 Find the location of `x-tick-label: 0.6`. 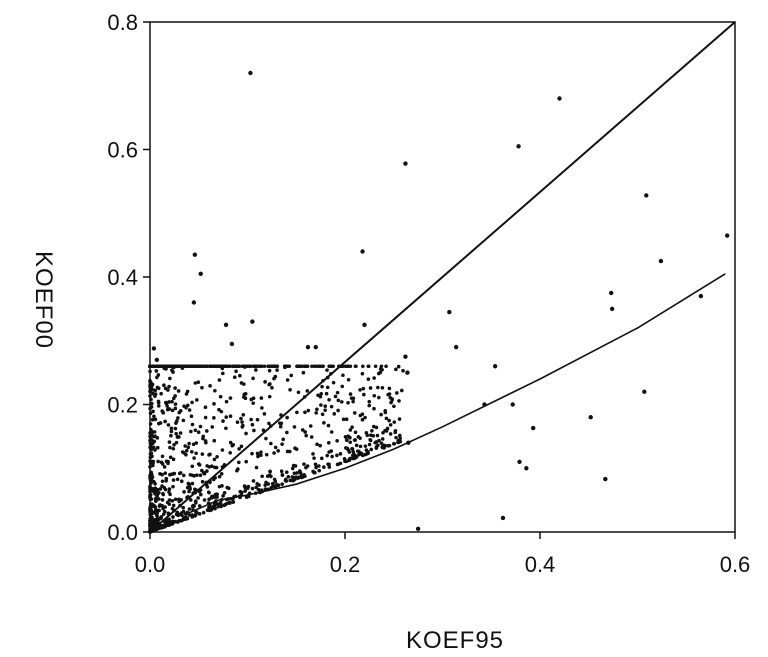

x-tick-label: 0.6 is located at coordinates (735, 564).